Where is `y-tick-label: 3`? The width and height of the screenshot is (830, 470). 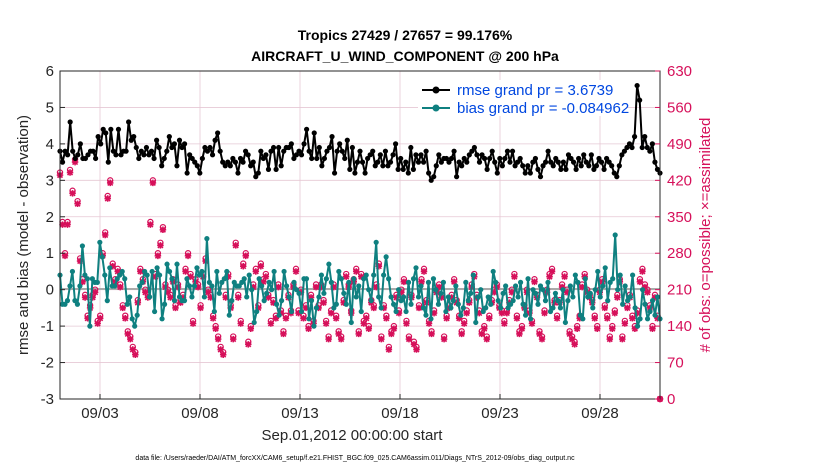
y-tick-label: 3 is located at coordinates (50, 180).